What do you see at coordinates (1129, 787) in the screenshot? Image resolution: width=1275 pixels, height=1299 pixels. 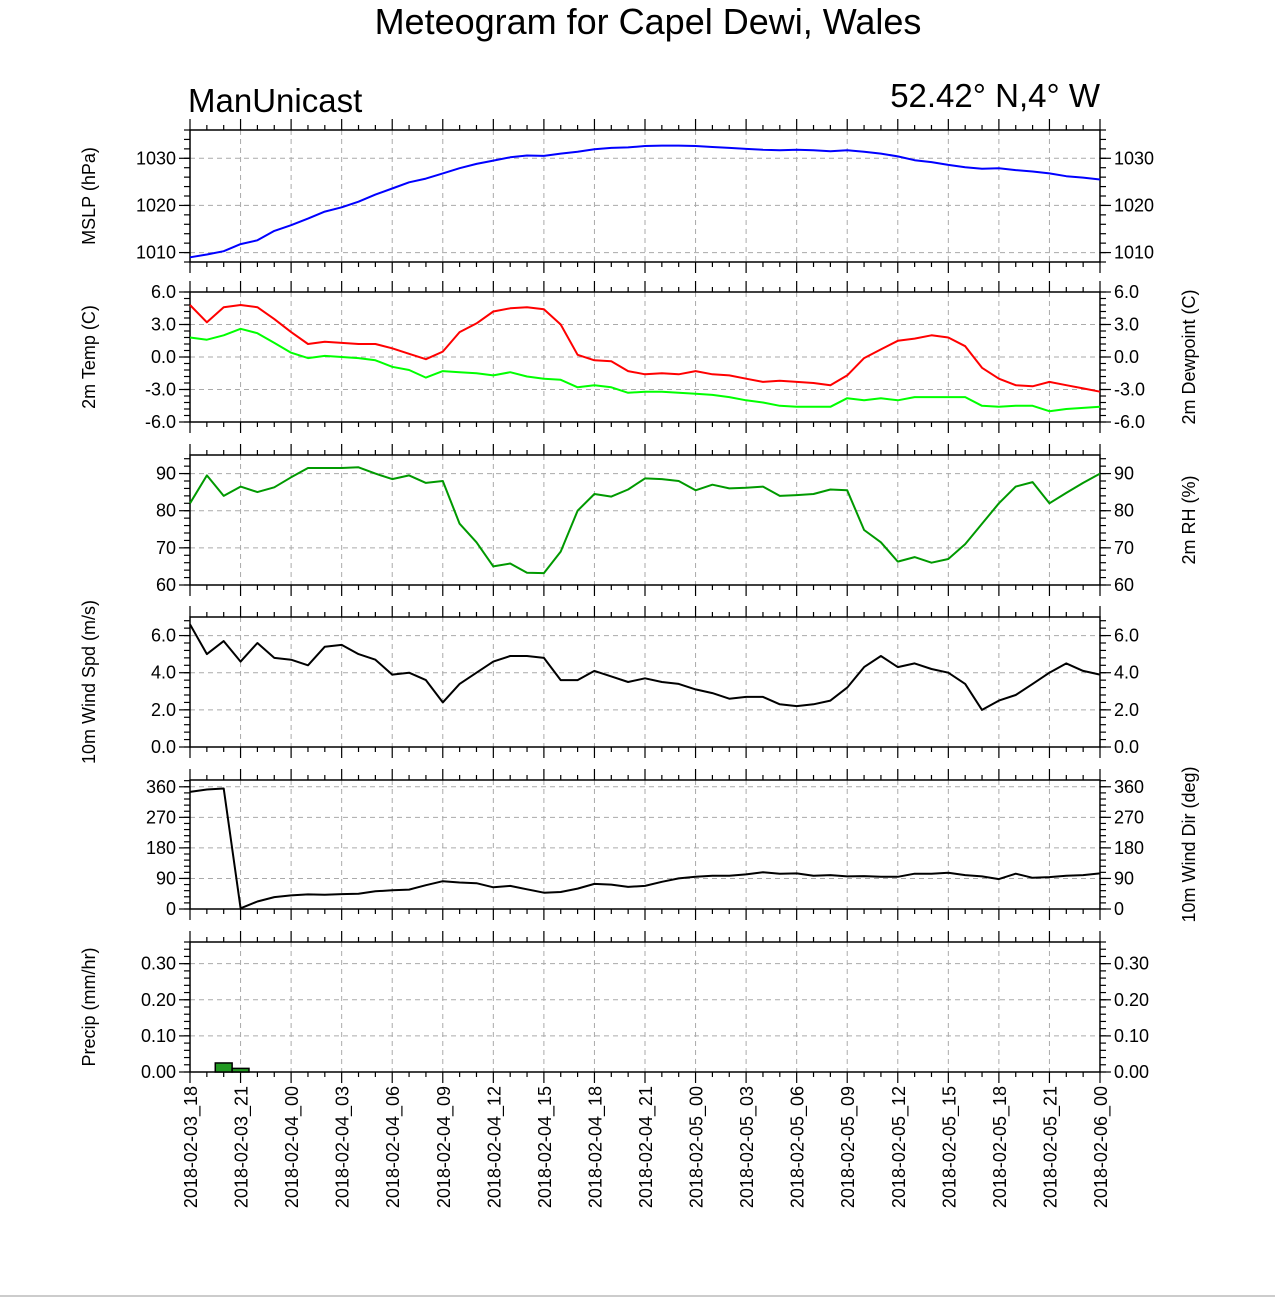 I see `y-tick-label-right: 360` at bounding box center [1129, 787].